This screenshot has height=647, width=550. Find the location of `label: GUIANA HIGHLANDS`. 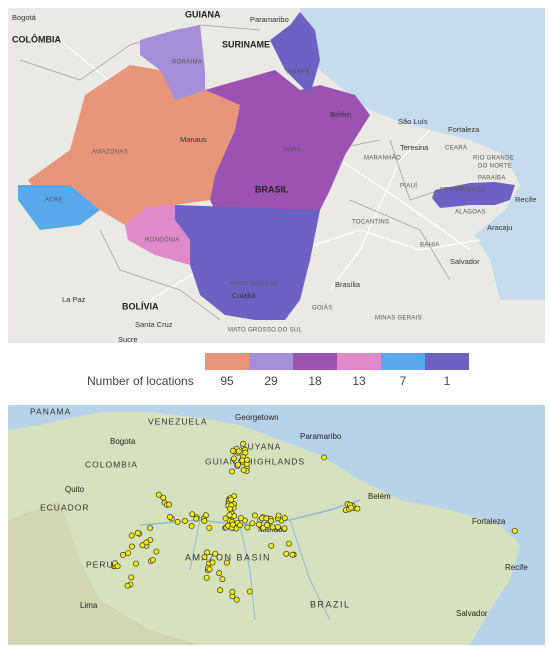

label: GUIANA HIGHLANDS is located at coordinates (255, 461).